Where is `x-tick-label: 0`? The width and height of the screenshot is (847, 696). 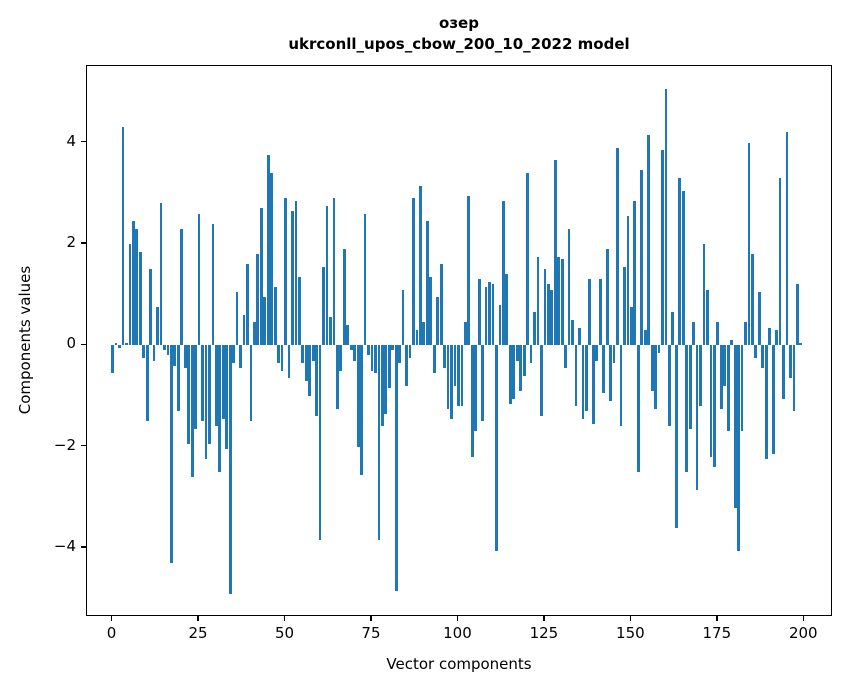
x-tick-label: 0 is located at coordinates (111, 633).